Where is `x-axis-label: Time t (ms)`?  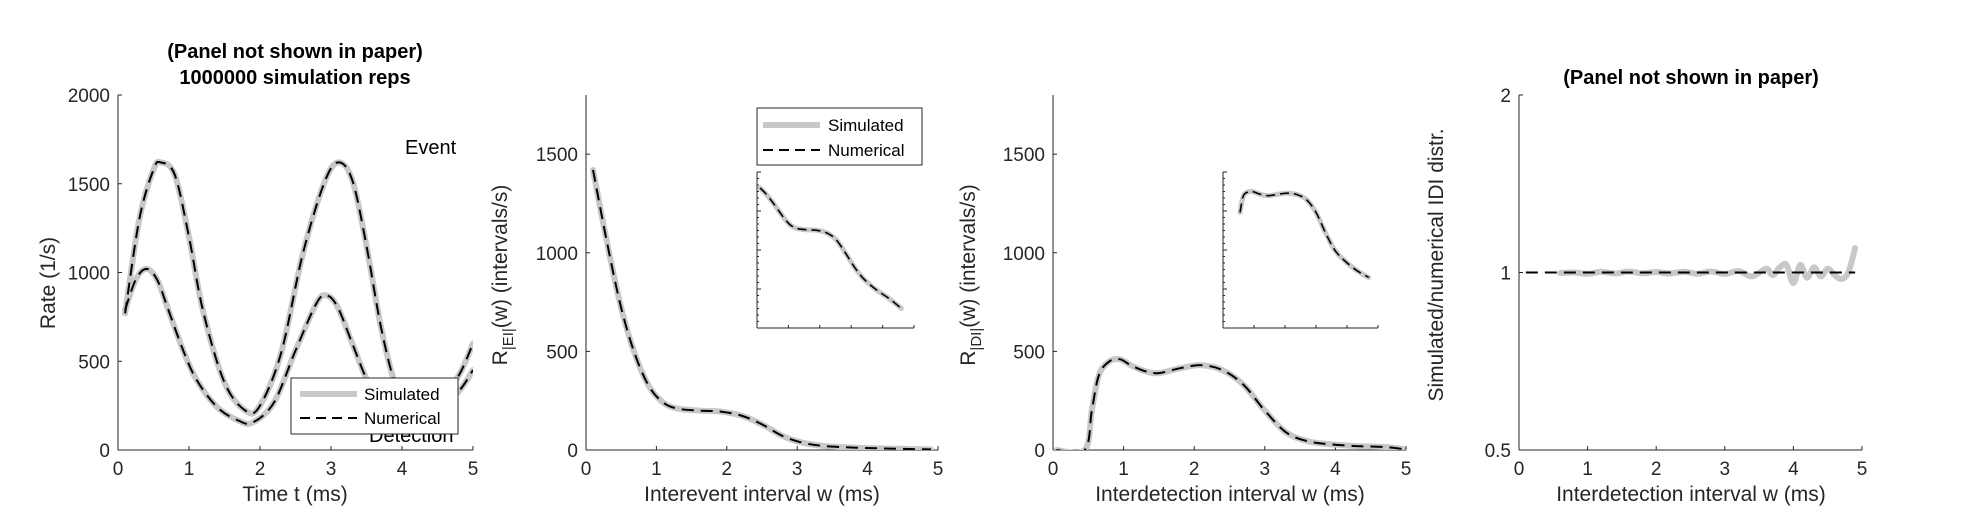
x-axis-label: Time t (ms) is located at coordinates (294, 494).